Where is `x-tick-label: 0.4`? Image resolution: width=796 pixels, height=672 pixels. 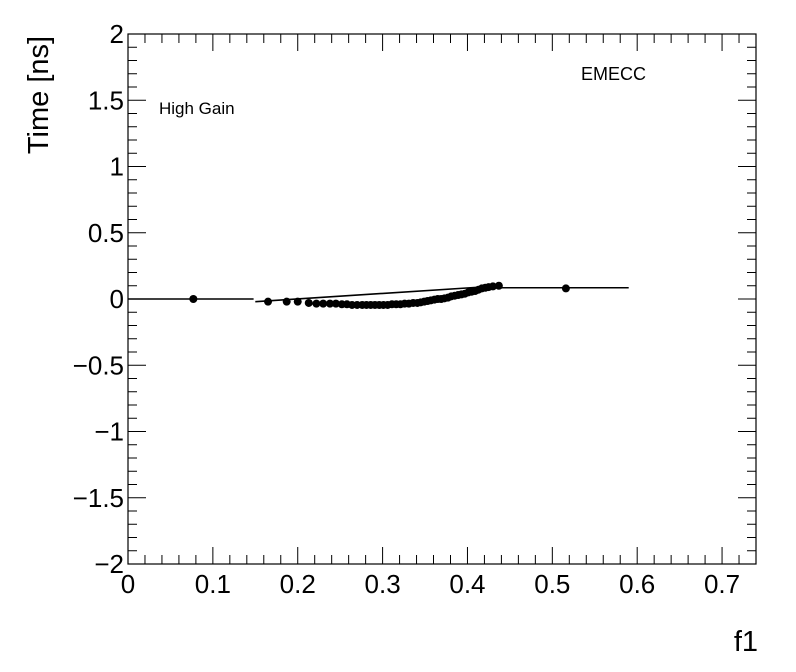 x-tick-label: 0.4 is located at coordinates (467, 584).